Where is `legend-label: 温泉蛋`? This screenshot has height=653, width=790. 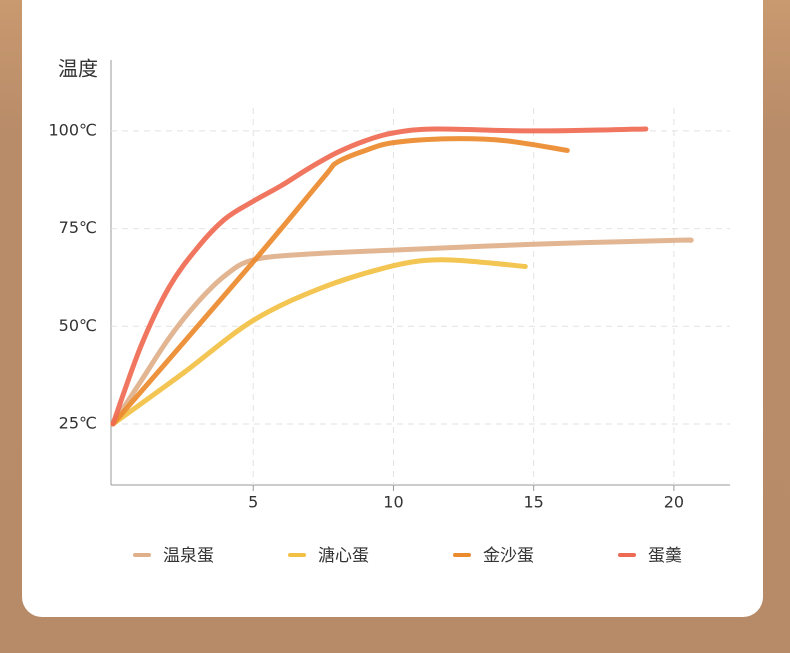 legend-label: 温泉蛋 is located at coordinates (188, 556).